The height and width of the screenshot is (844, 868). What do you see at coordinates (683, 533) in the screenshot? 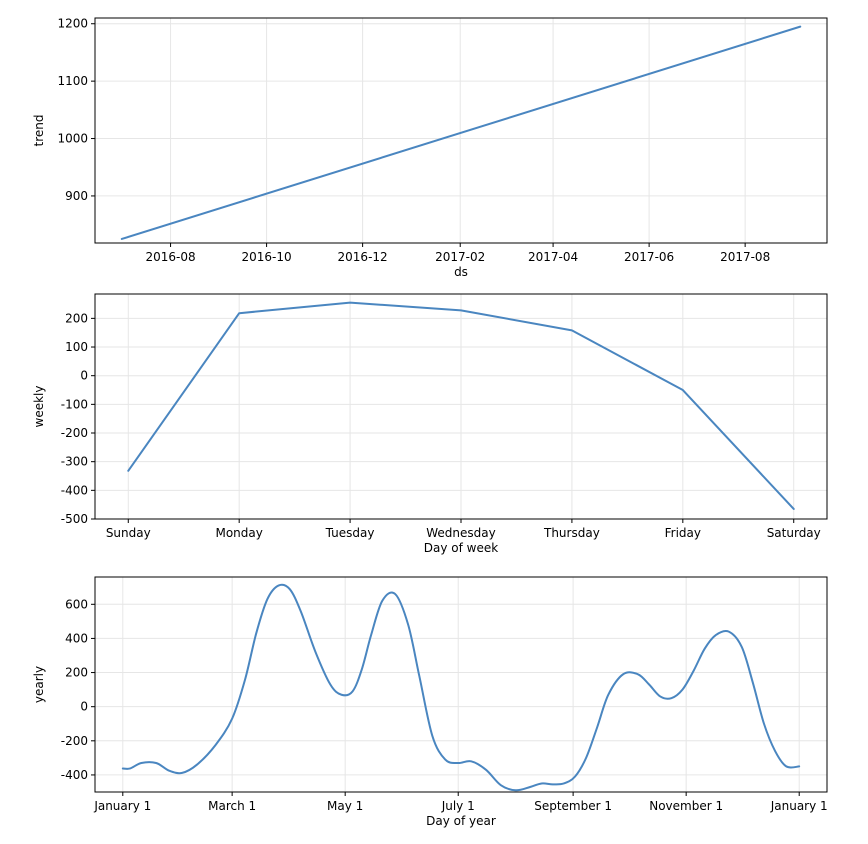
I see `x-tick-label: Friday` at bounding box center [683, 533].